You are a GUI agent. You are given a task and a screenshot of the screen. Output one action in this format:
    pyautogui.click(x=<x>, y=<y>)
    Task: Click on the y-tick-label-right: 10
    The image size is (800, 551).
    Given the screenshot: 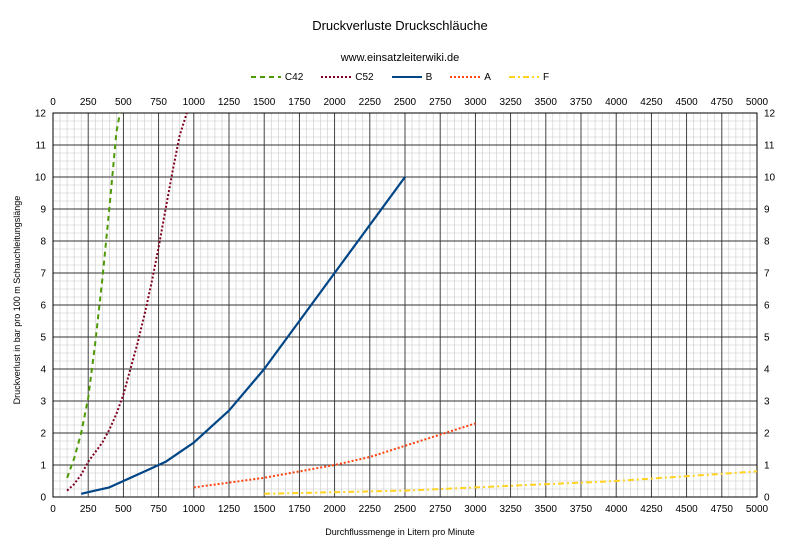 What is the action you would take?
    pyautogui.click(x=770, y=178)
    